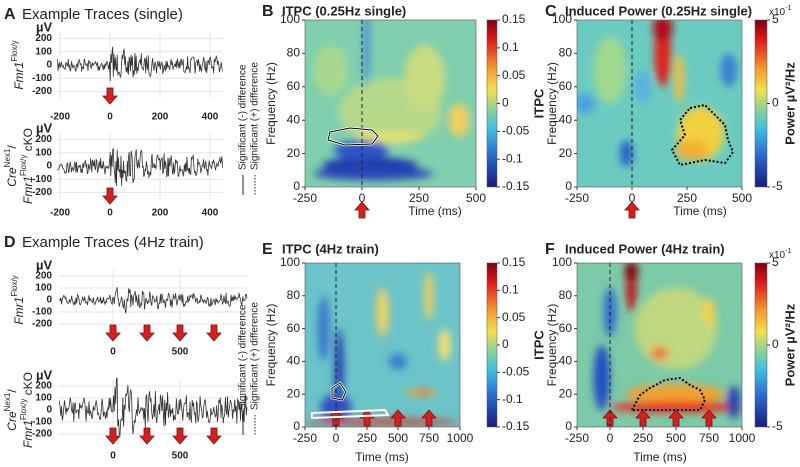 Image resolution: width=800 pixels, height=467 pixels. I want to click on panel-title: Example Traces (4Hz train), so click(113, 242).